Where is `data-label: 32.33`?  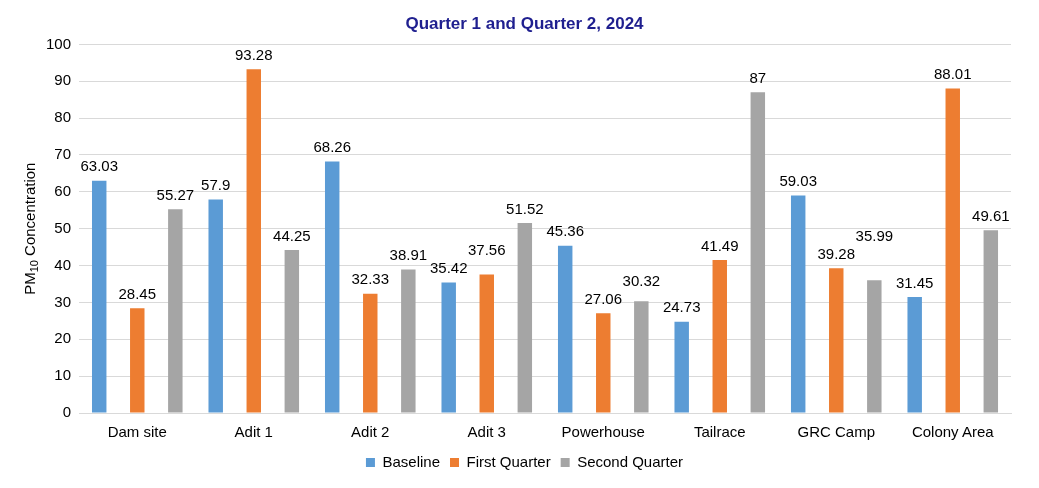
data-label: 32.33 is located at coordinates (370, 279).